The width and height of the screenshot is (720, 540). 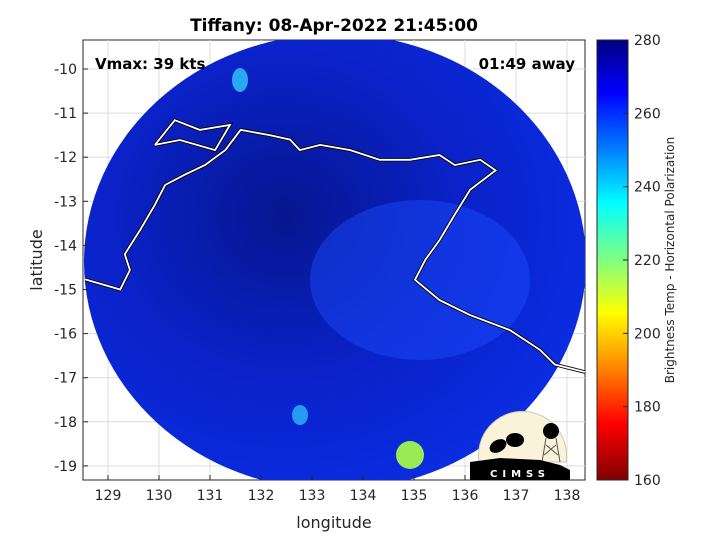 I want to click on cimss-logo: CIMSS, so click(x=520, y=445).